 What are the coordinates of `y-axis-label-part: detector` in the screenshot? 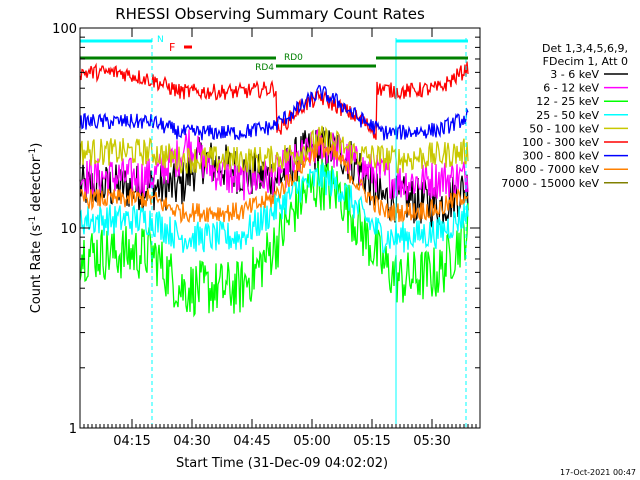 It's located at (36, 186).